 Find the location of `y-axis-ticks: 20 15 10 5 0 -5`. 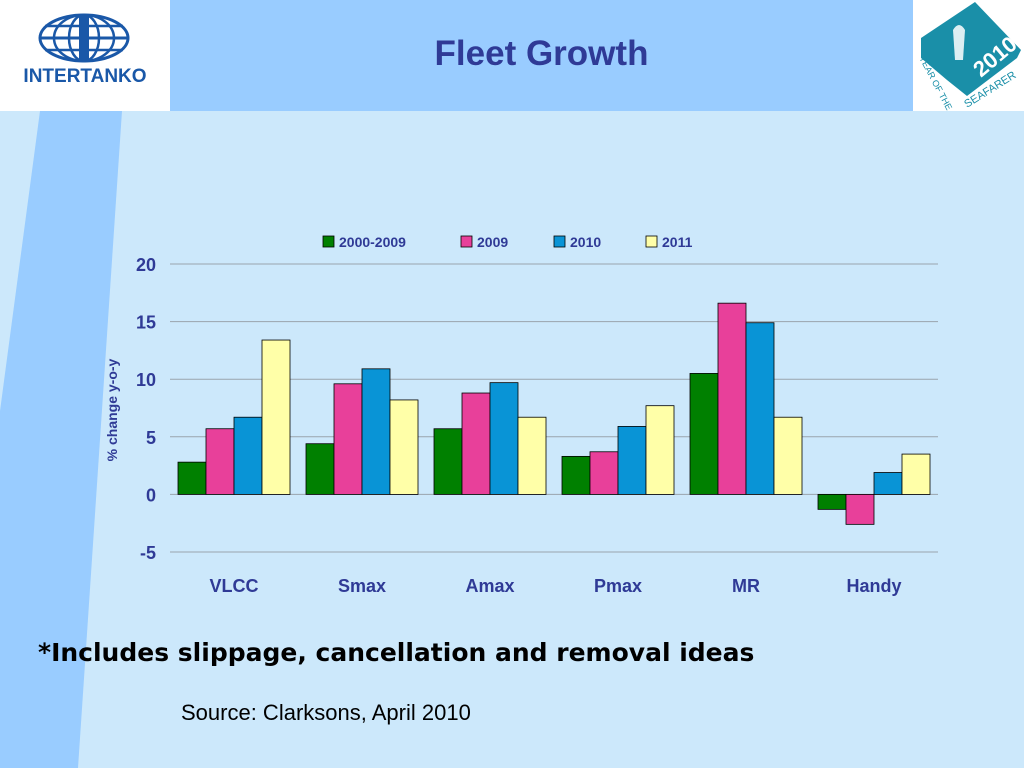

y-axis-ticks: 20 15 10 5 0 -5 is located at coordinates (146, 409).